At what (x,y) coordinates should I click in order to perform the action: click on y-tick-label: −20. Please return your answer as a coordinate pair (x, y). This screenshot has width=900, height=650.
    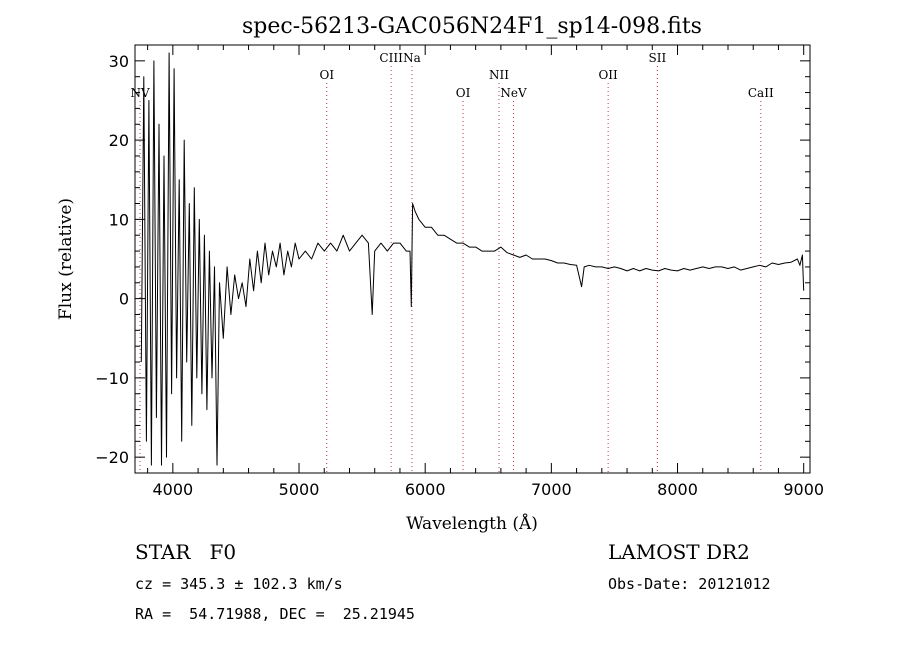
    Looking at the image, I should click on (112, 457).